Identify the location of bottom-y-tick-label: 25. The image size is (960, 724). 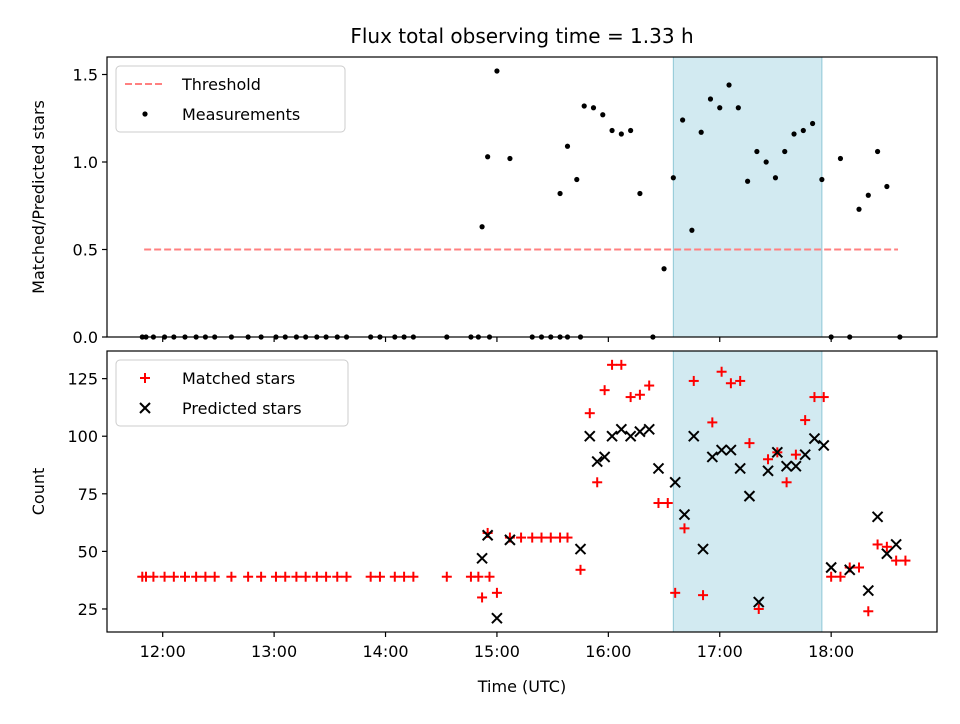
(88, 609).